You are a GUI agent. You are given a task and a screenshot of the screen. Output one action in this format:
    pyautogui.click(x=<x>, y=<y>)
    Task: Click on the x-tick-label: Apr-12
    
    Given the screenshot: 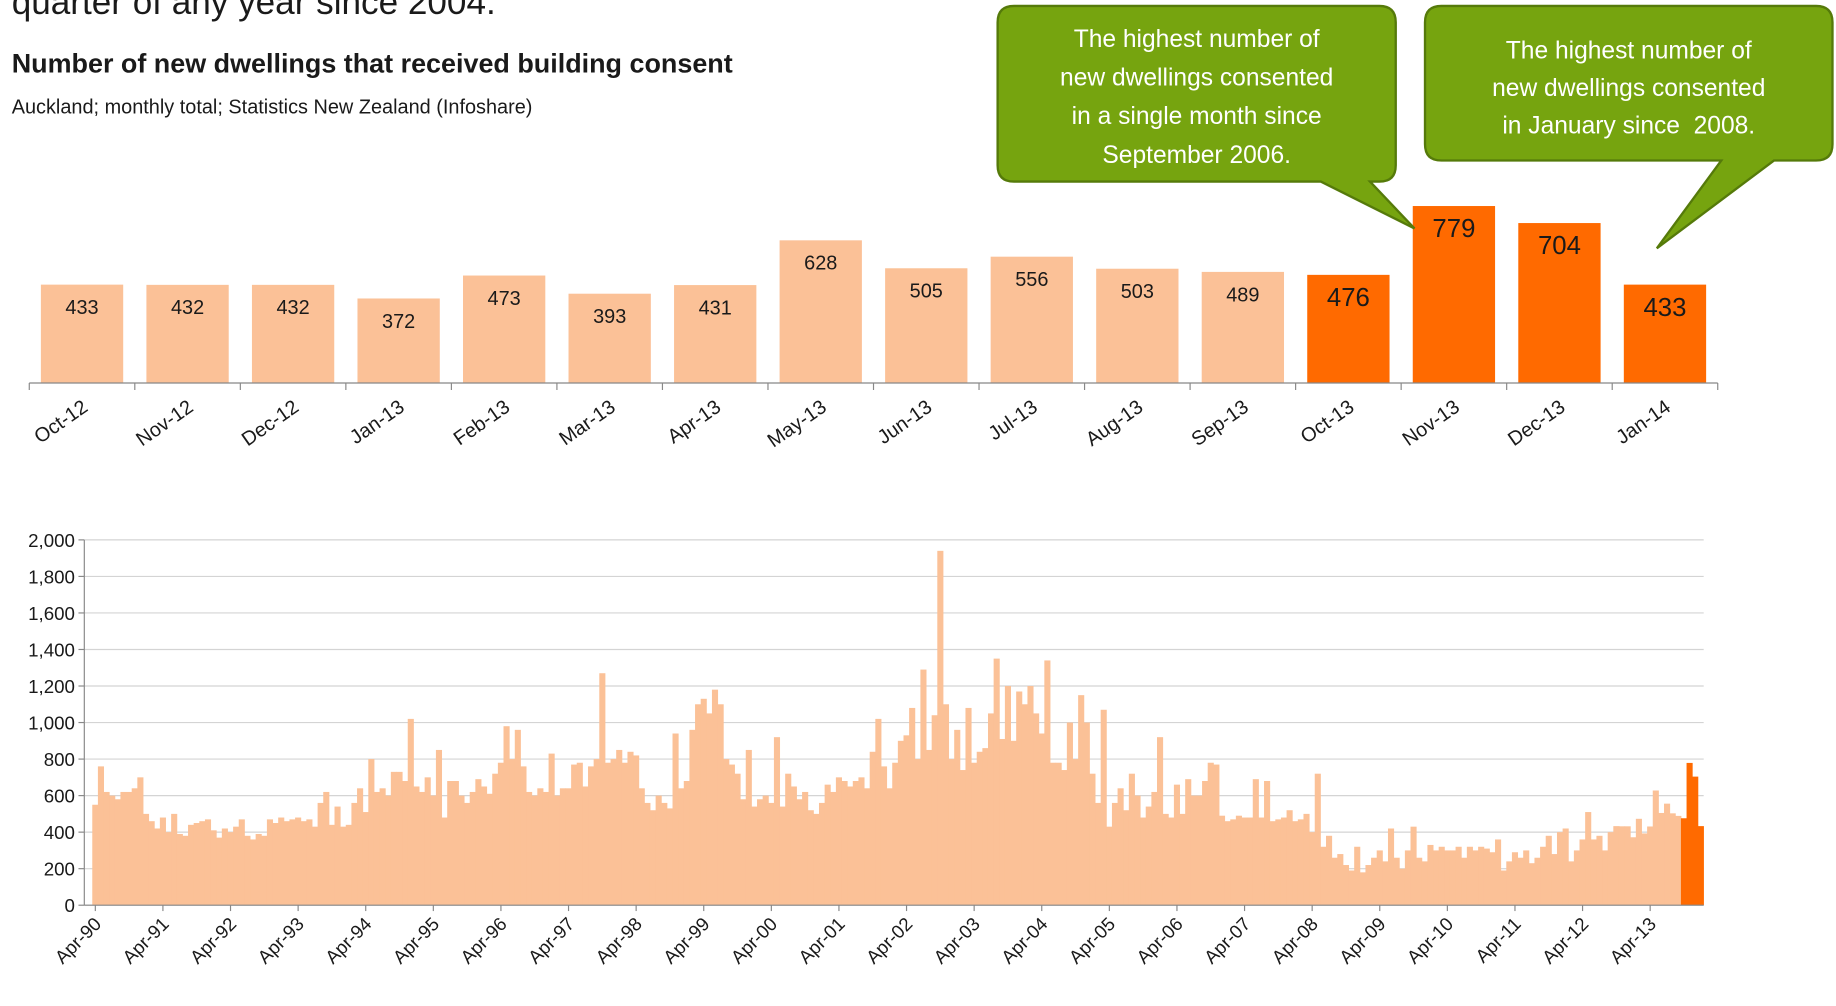 What is the action you would take?
    pyautogui.click(x=1565, y=940)
    